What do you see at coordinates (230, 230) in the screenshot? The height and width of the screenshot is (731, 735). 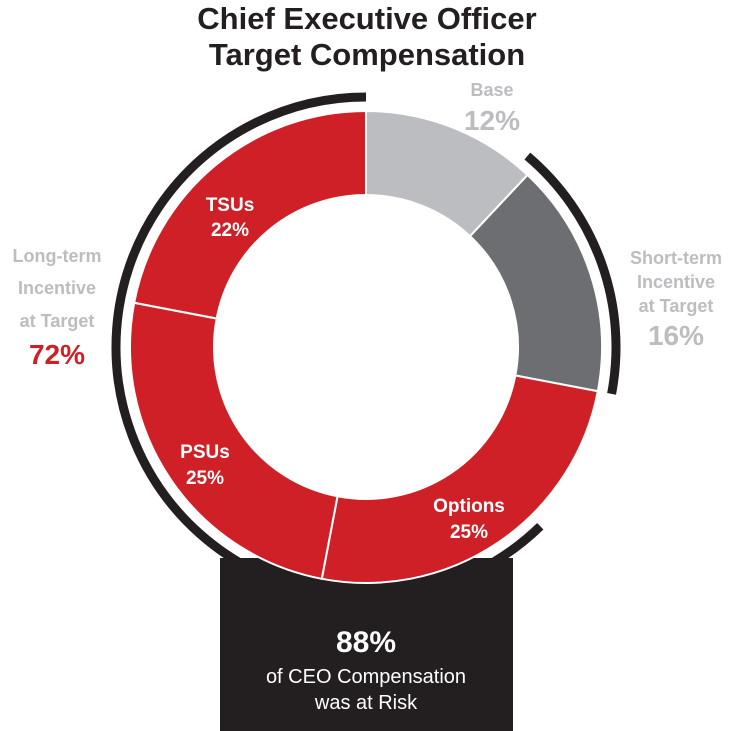 I see `tsus-value: 22%` at bounding box center [230, 230].